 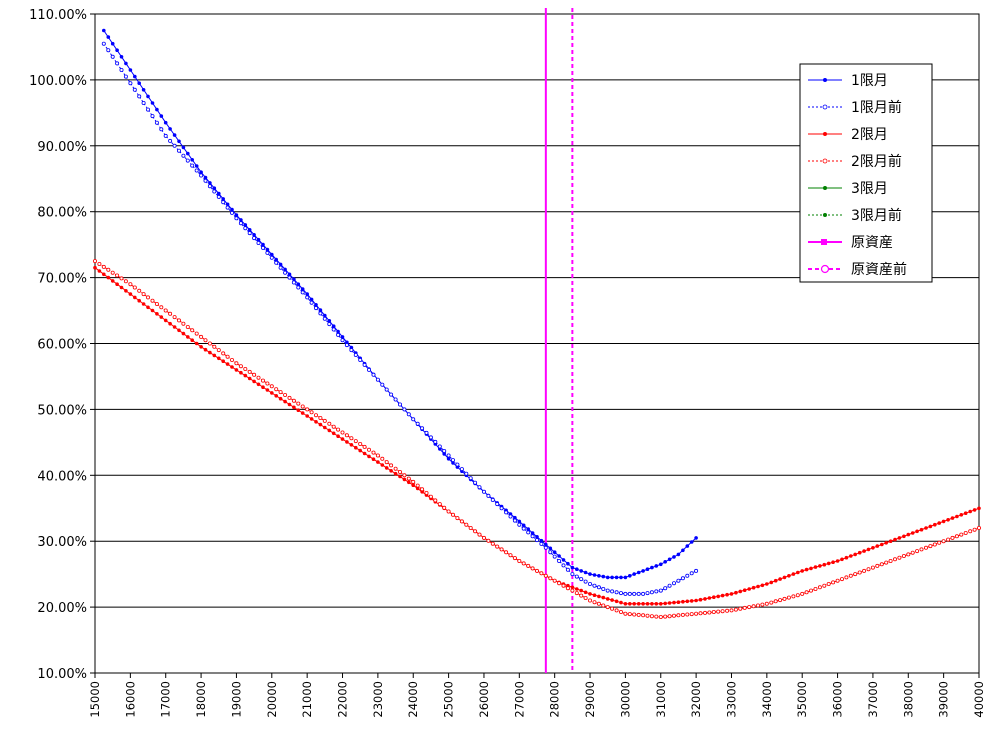 What do you see at coordinates (869, 81) in the screenshot?
I see `legend-label: 1限月` at bounding box center [869, 81].